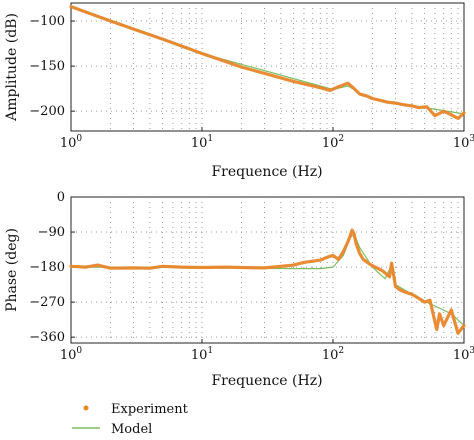 The width and height of the screenshot is (474, 440). What do you see at coordinates (47, 66) in the screenshot?
I see `y-tick-label: −150` at bounding box center [47, 66].